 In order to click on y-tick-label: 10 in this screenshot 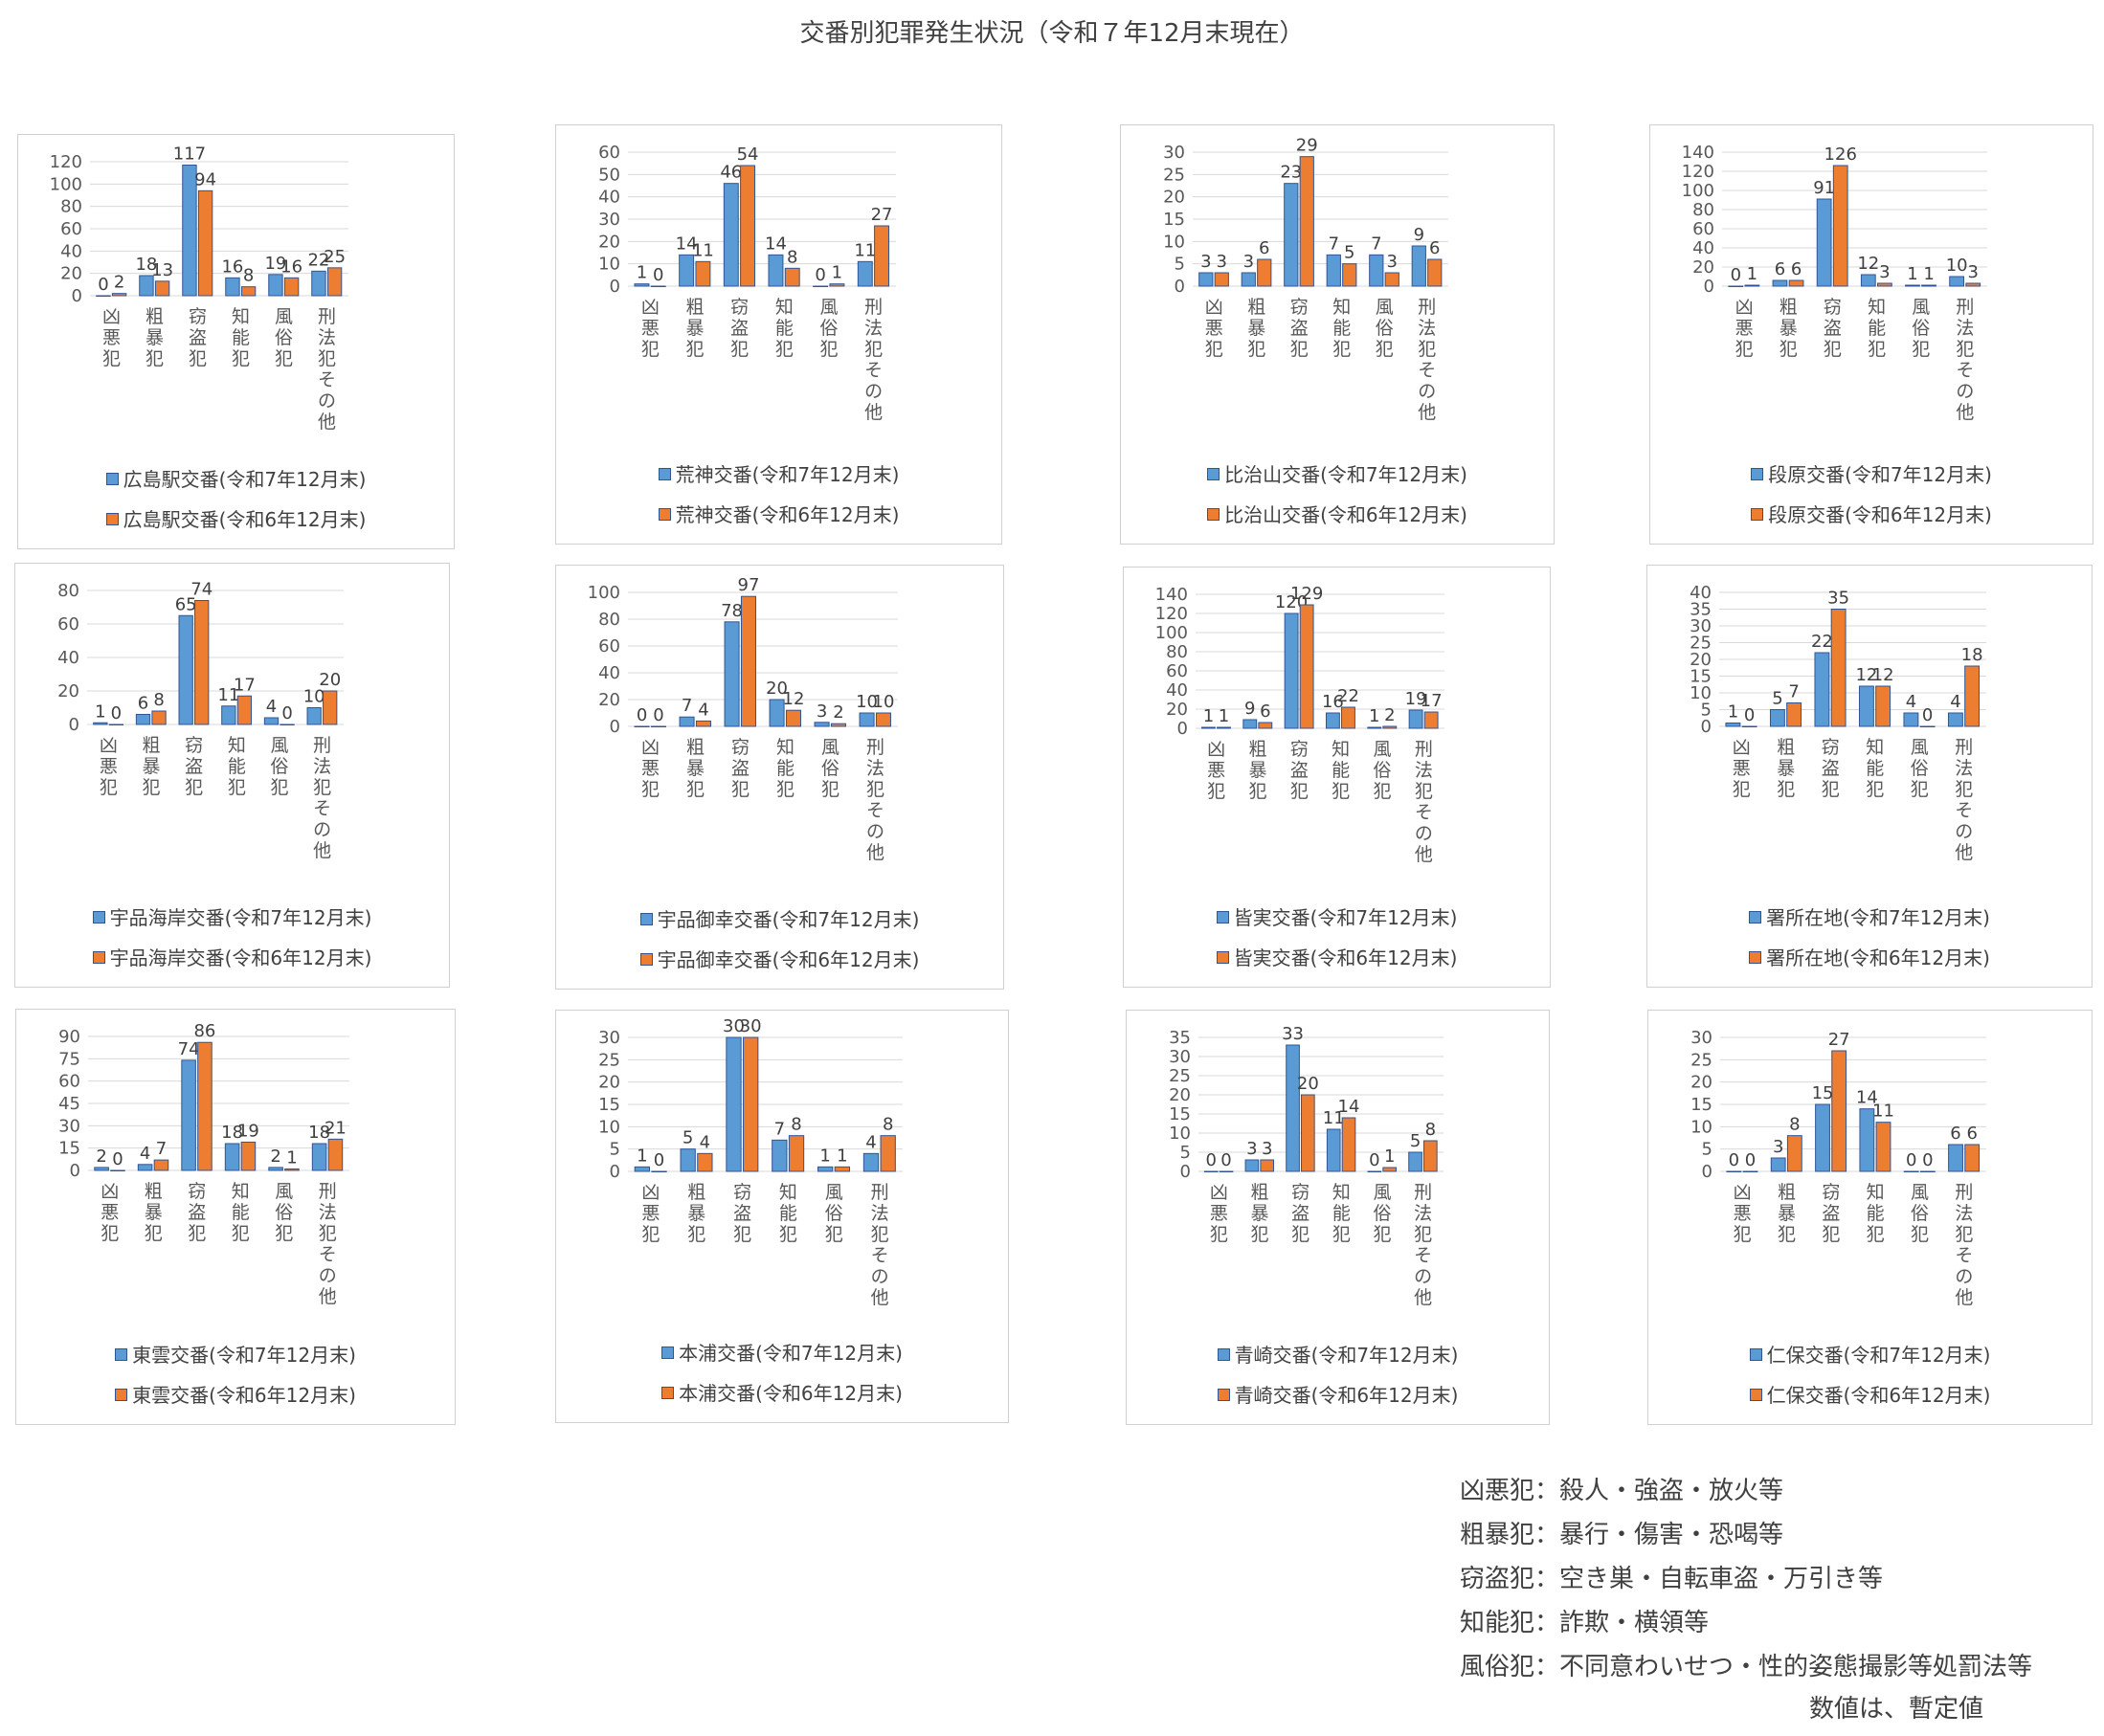, I will do `click(1174, 242)`.